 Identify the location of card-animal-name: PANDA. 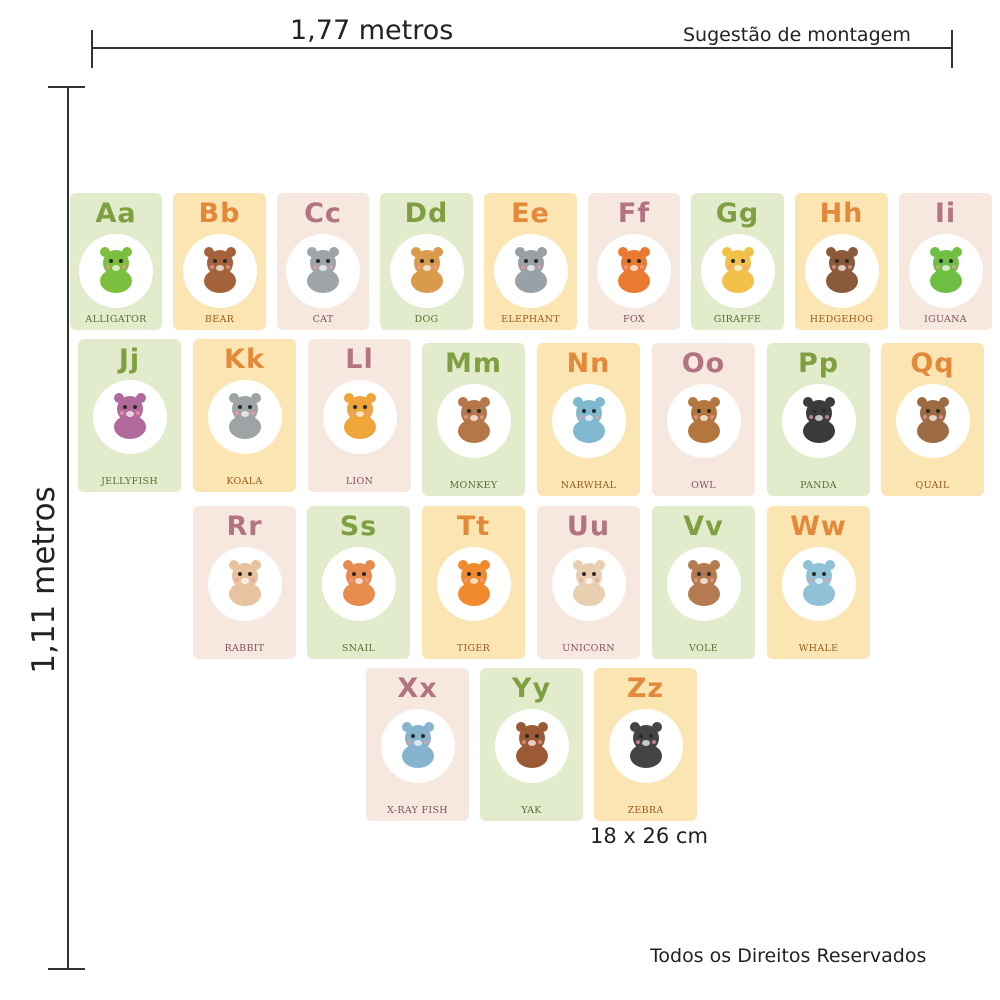
(818, 485).